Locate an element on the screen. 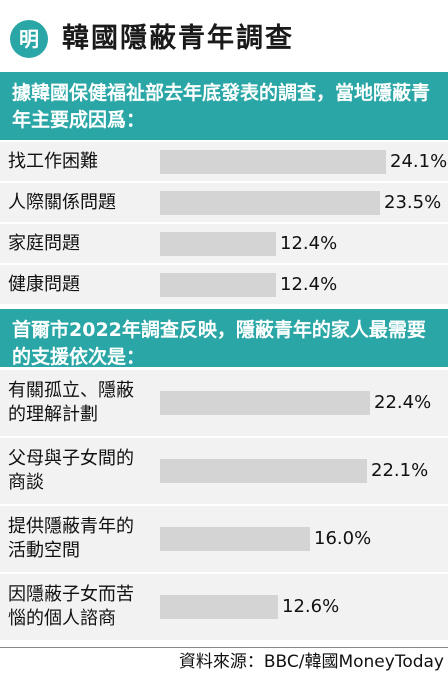 The image size is (448, 677). value-label: 16.0% is located at coordinates (343, 538).